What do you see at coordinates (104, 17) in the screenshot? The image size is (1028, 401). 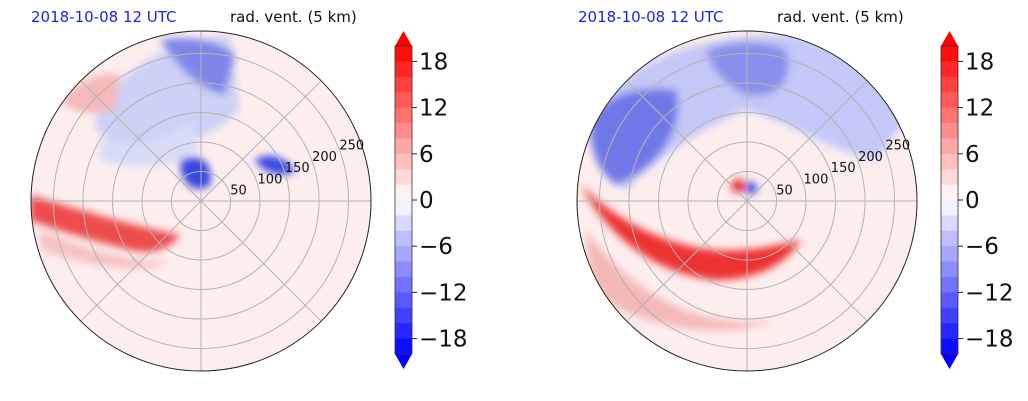 I see `panel-left-time-title: 2018-10-08 12 UTC` at bounding box center [104, 17].